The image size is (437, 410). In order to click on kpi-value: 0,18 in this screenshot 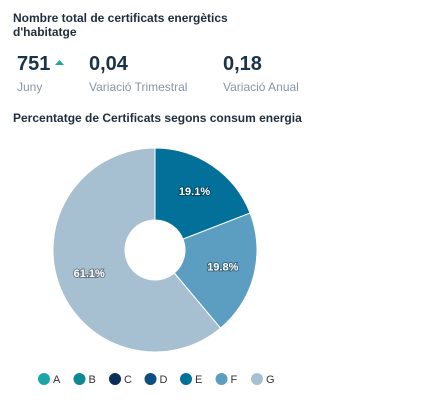, I will do `click(242, 64)`.